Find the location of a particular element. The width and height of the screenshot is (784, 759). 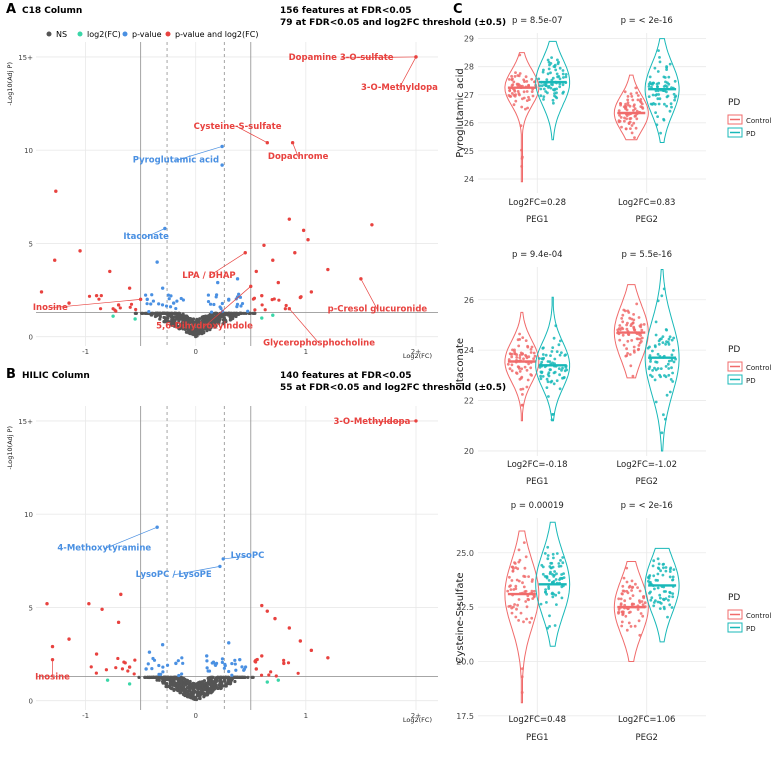

x-tick-label: 0 is located at coordinates (195, 352).